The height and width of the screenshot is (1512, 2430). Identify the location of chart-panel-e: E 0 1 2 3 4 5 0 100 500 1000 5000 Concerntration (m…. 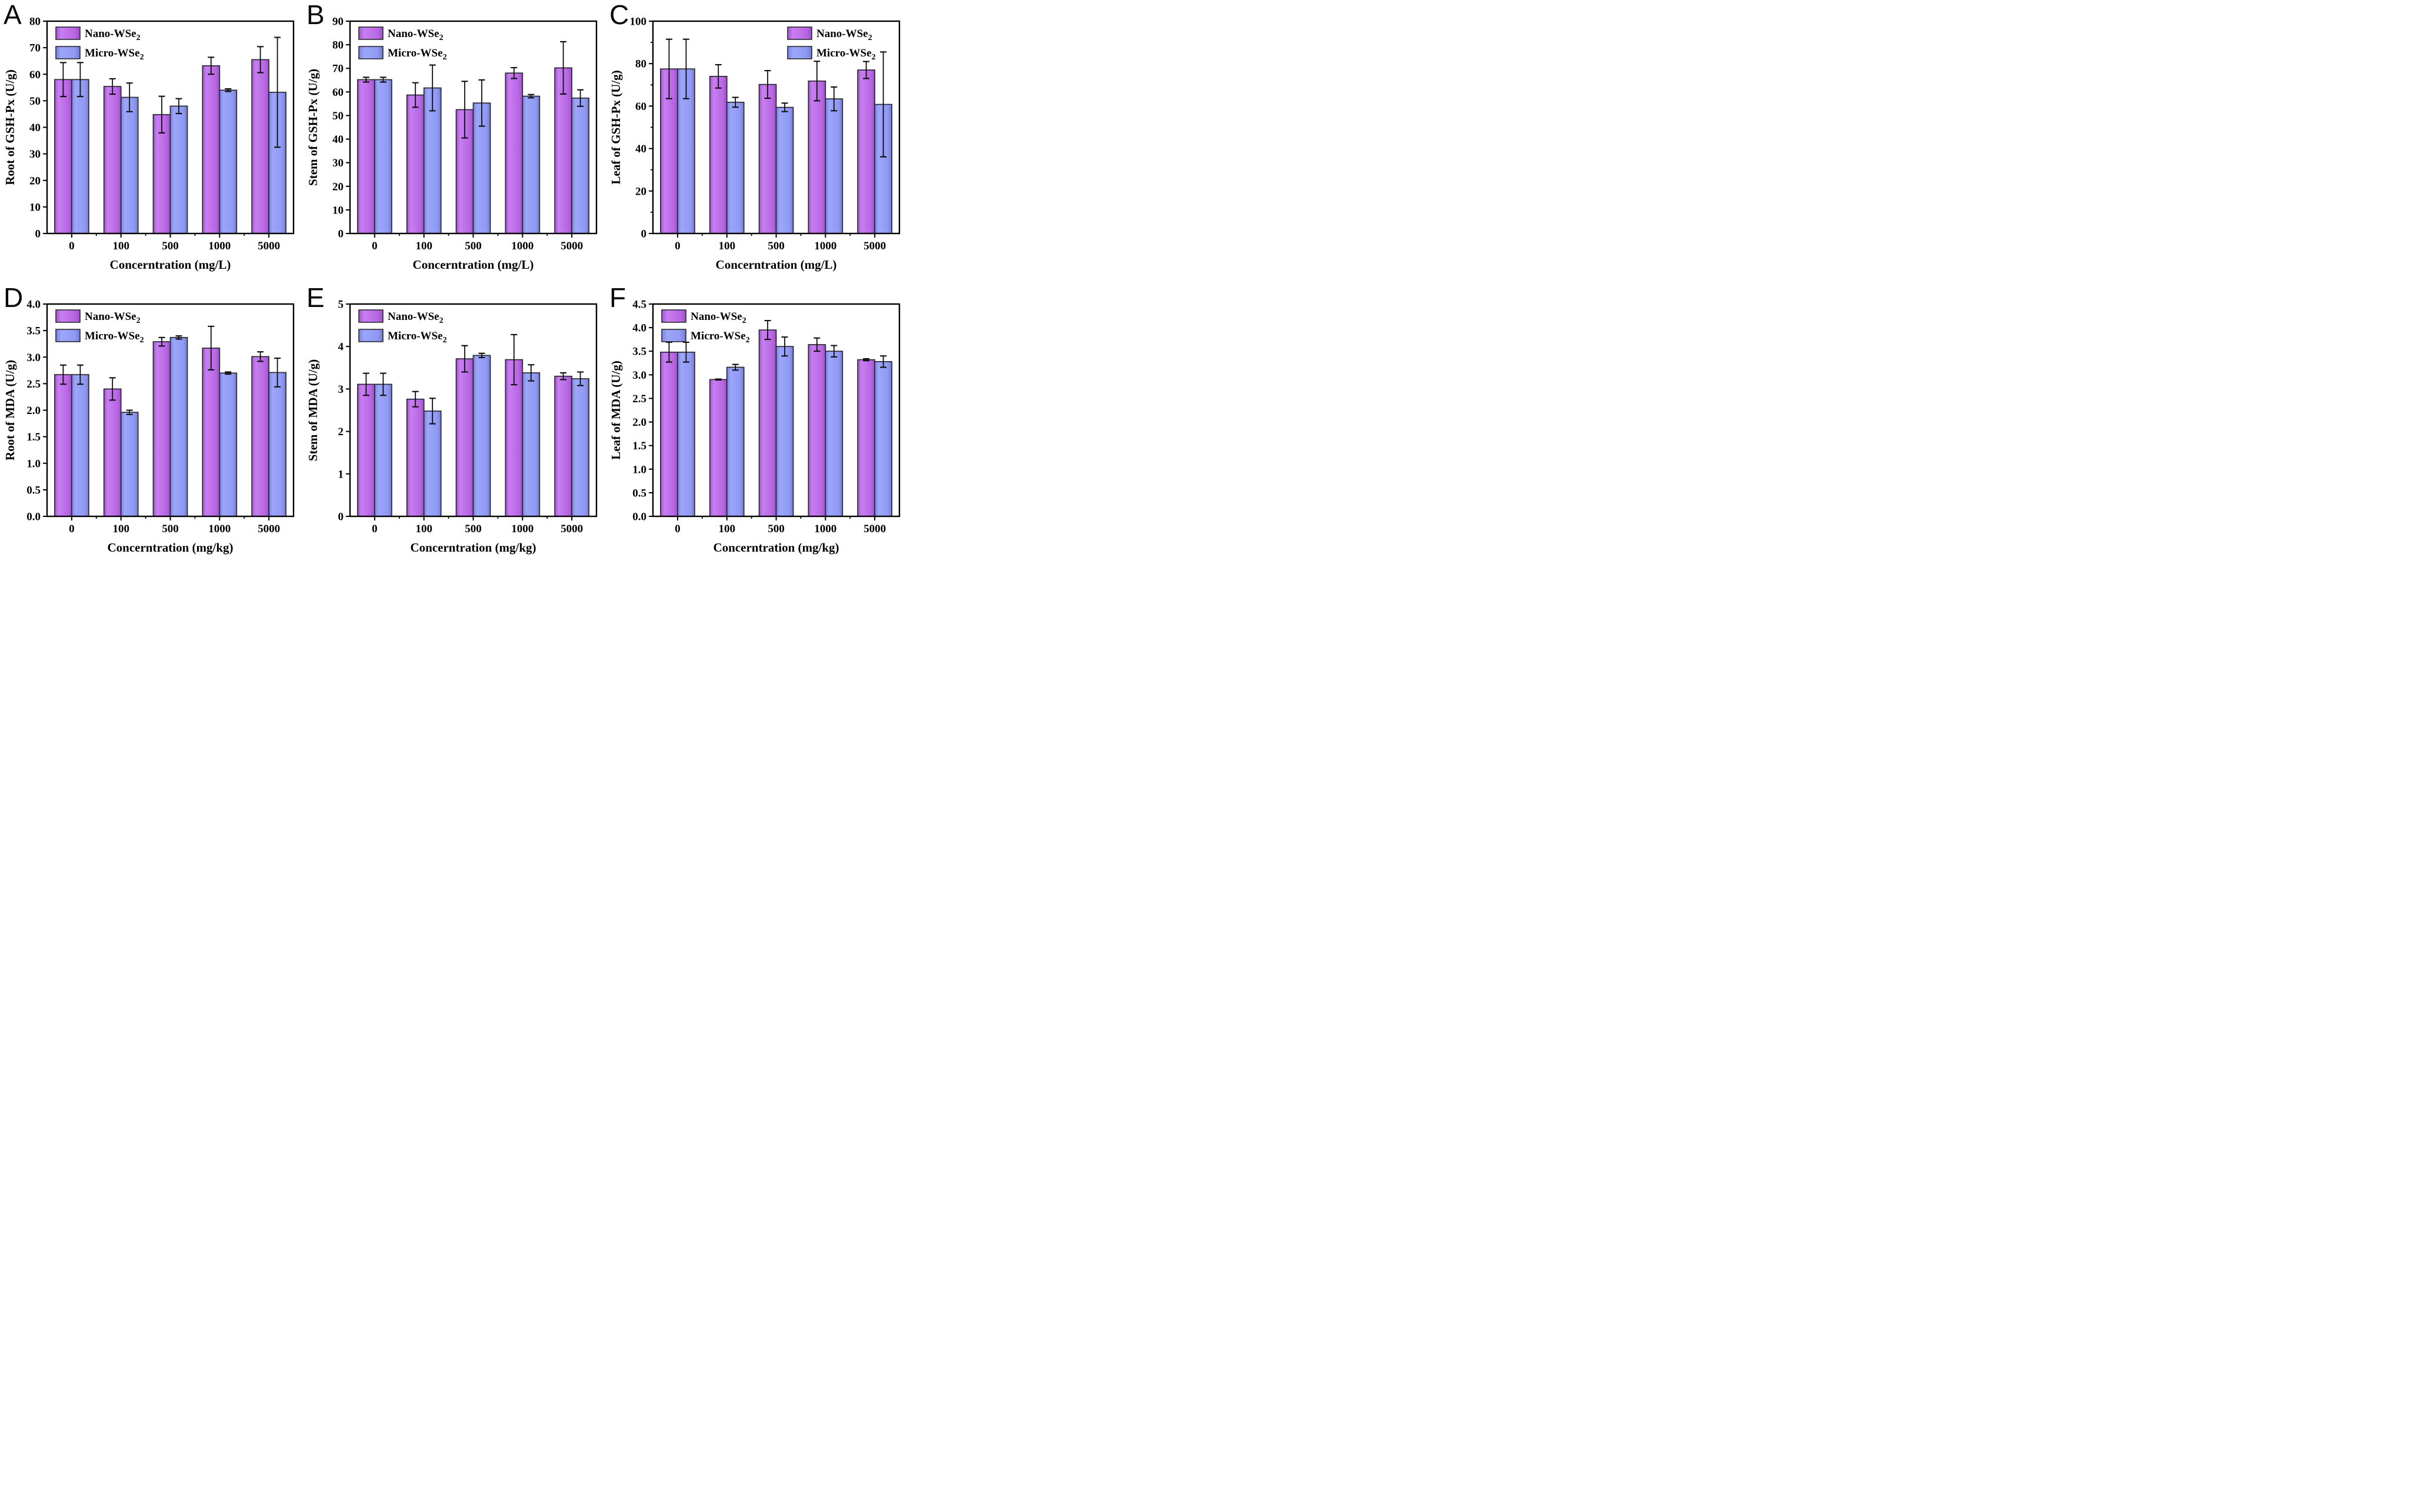
(454, 424).